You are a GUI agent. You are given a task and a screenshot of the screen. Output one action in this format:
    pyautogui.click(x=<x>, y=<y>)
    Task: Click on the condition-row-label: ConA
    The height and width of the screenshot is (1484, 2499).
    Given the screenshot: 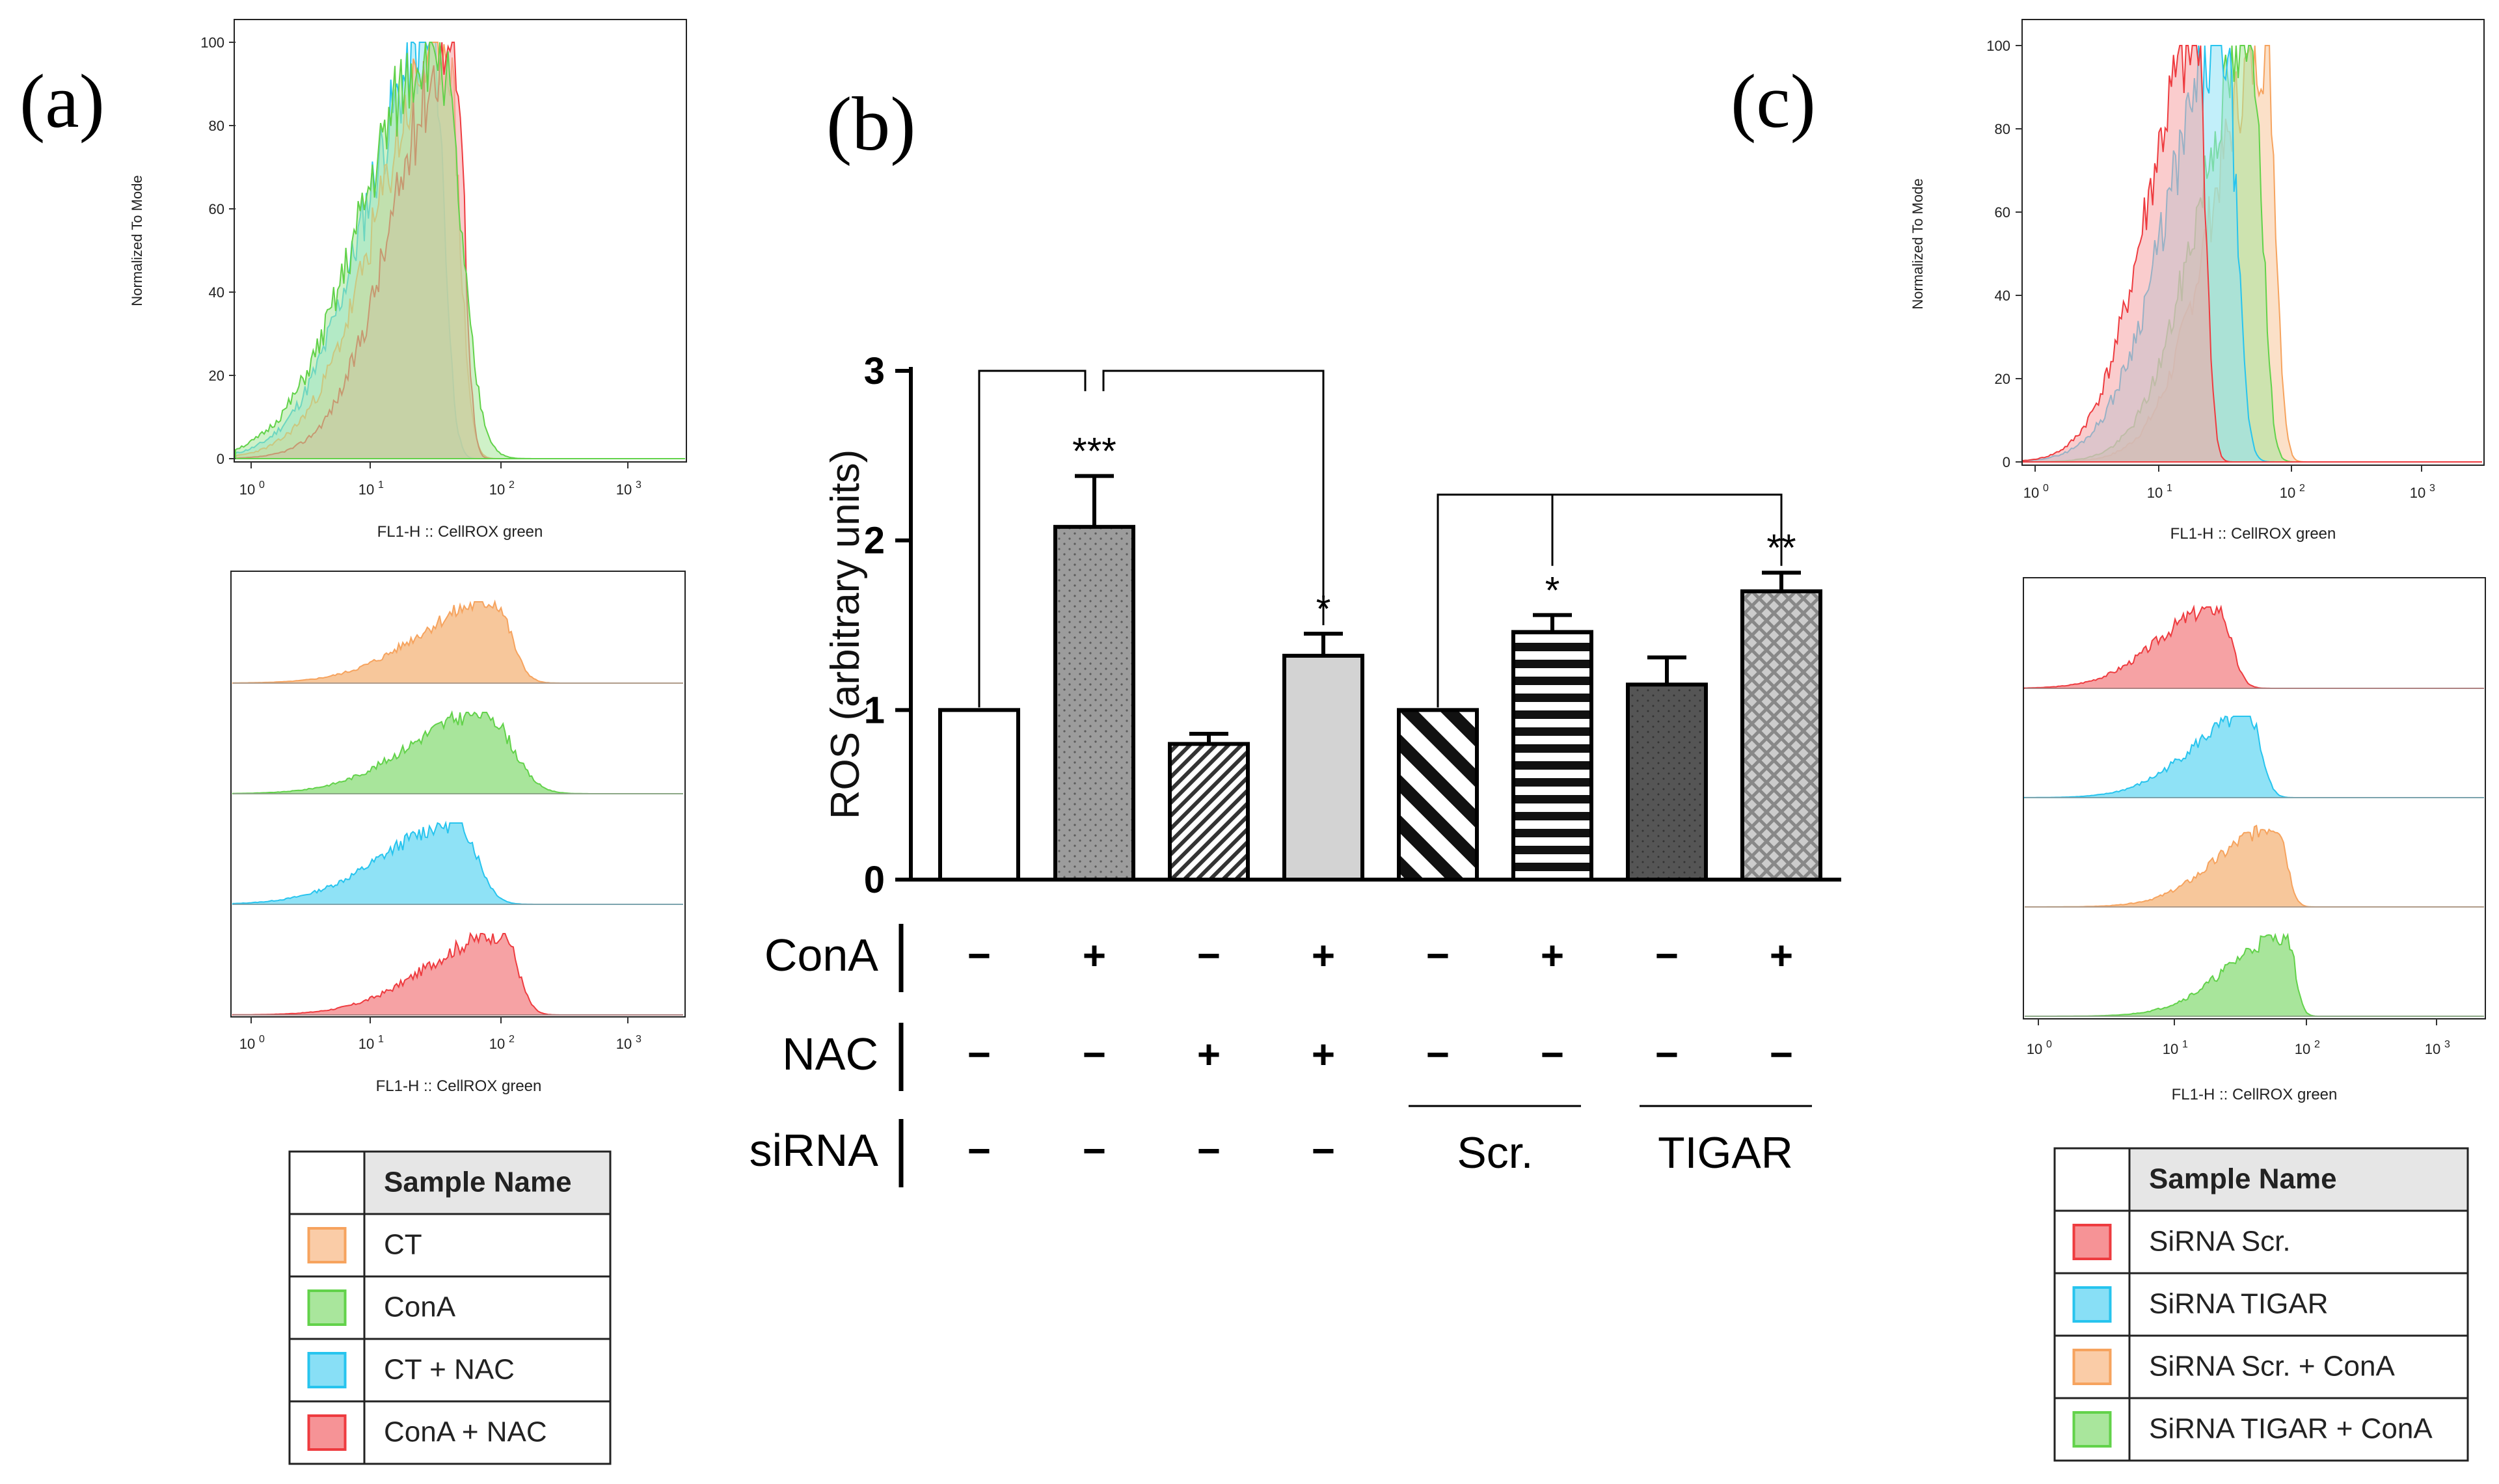 What is the action you would take?
    pyautogui.click(x=821, y=955)
    